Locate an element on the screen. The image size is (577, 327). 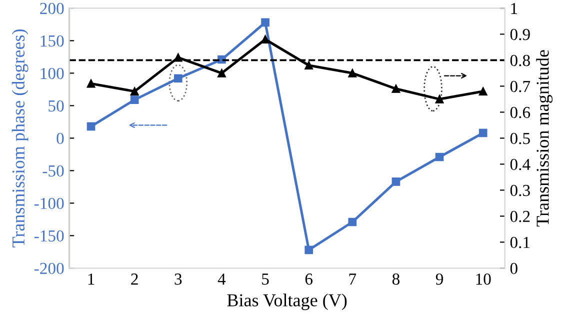
y-tick-label: 50 is located at coordinates (56, 106).